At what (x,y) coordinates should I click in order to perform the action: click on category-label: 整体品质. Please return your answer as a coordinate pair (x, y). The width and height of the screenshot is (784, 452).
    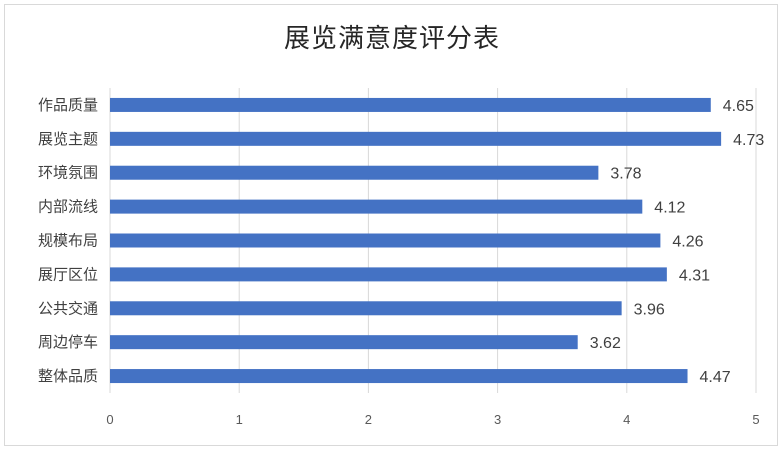
    Looking at the image, I should click on (68, 376).